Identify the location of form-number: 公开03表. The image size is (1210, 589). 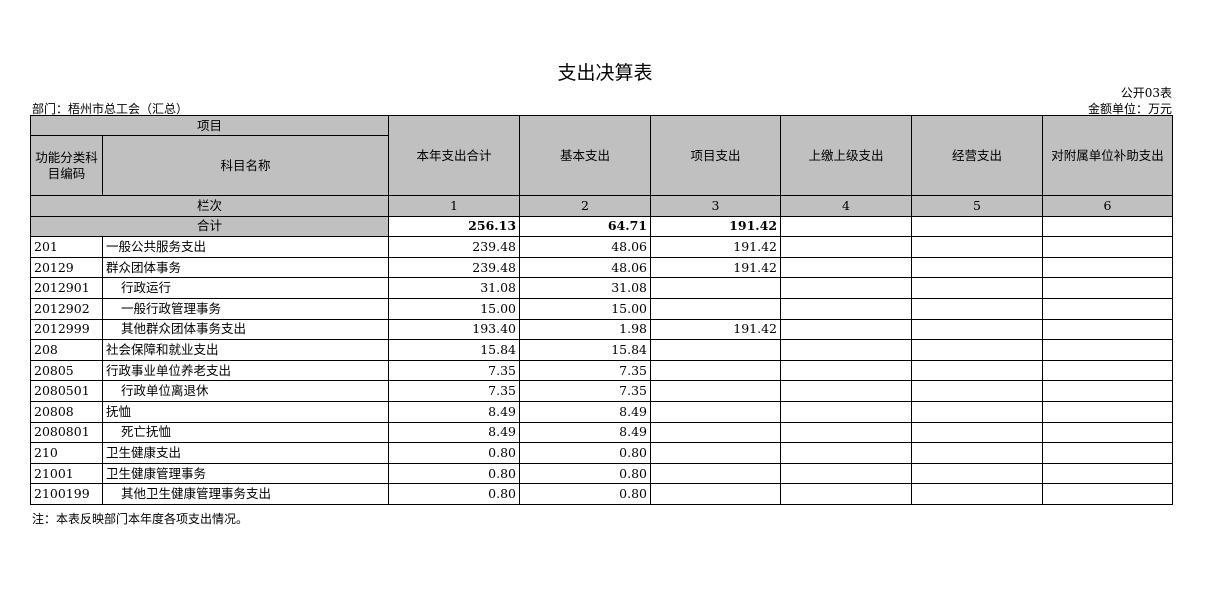
(1146, 93).